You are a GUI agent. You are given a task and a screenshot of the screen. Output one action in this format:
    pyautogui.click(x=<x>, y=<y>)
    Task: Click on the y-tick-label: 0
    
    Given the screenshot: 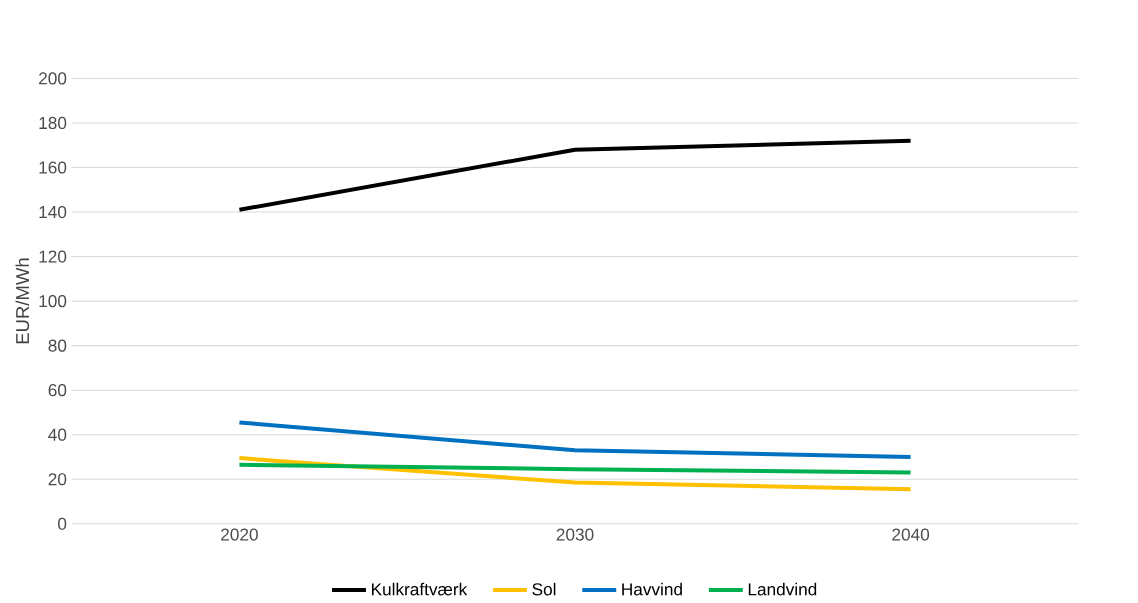 What is the action you would take?
    pyautogui.click(x=62, y=524)
    